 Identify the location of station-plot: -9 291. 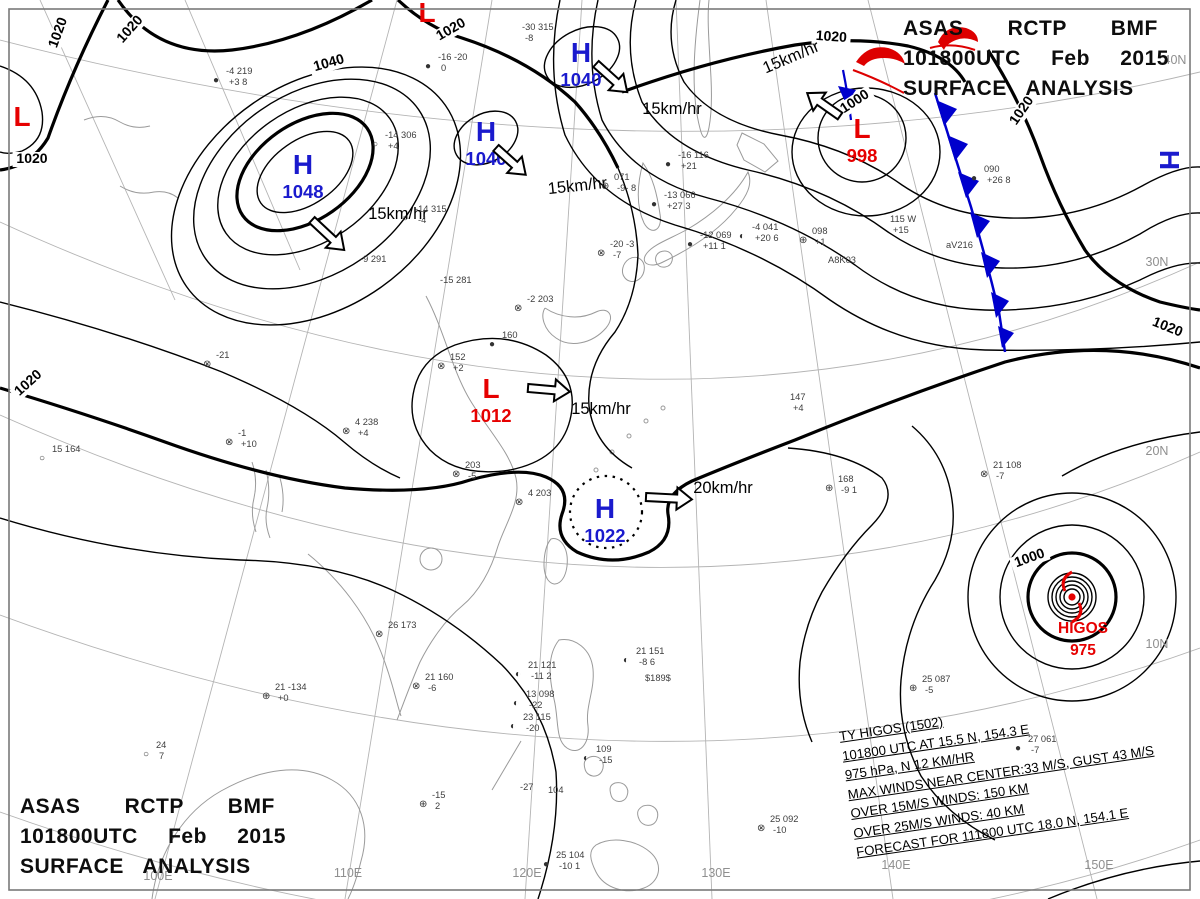
(373, 259).